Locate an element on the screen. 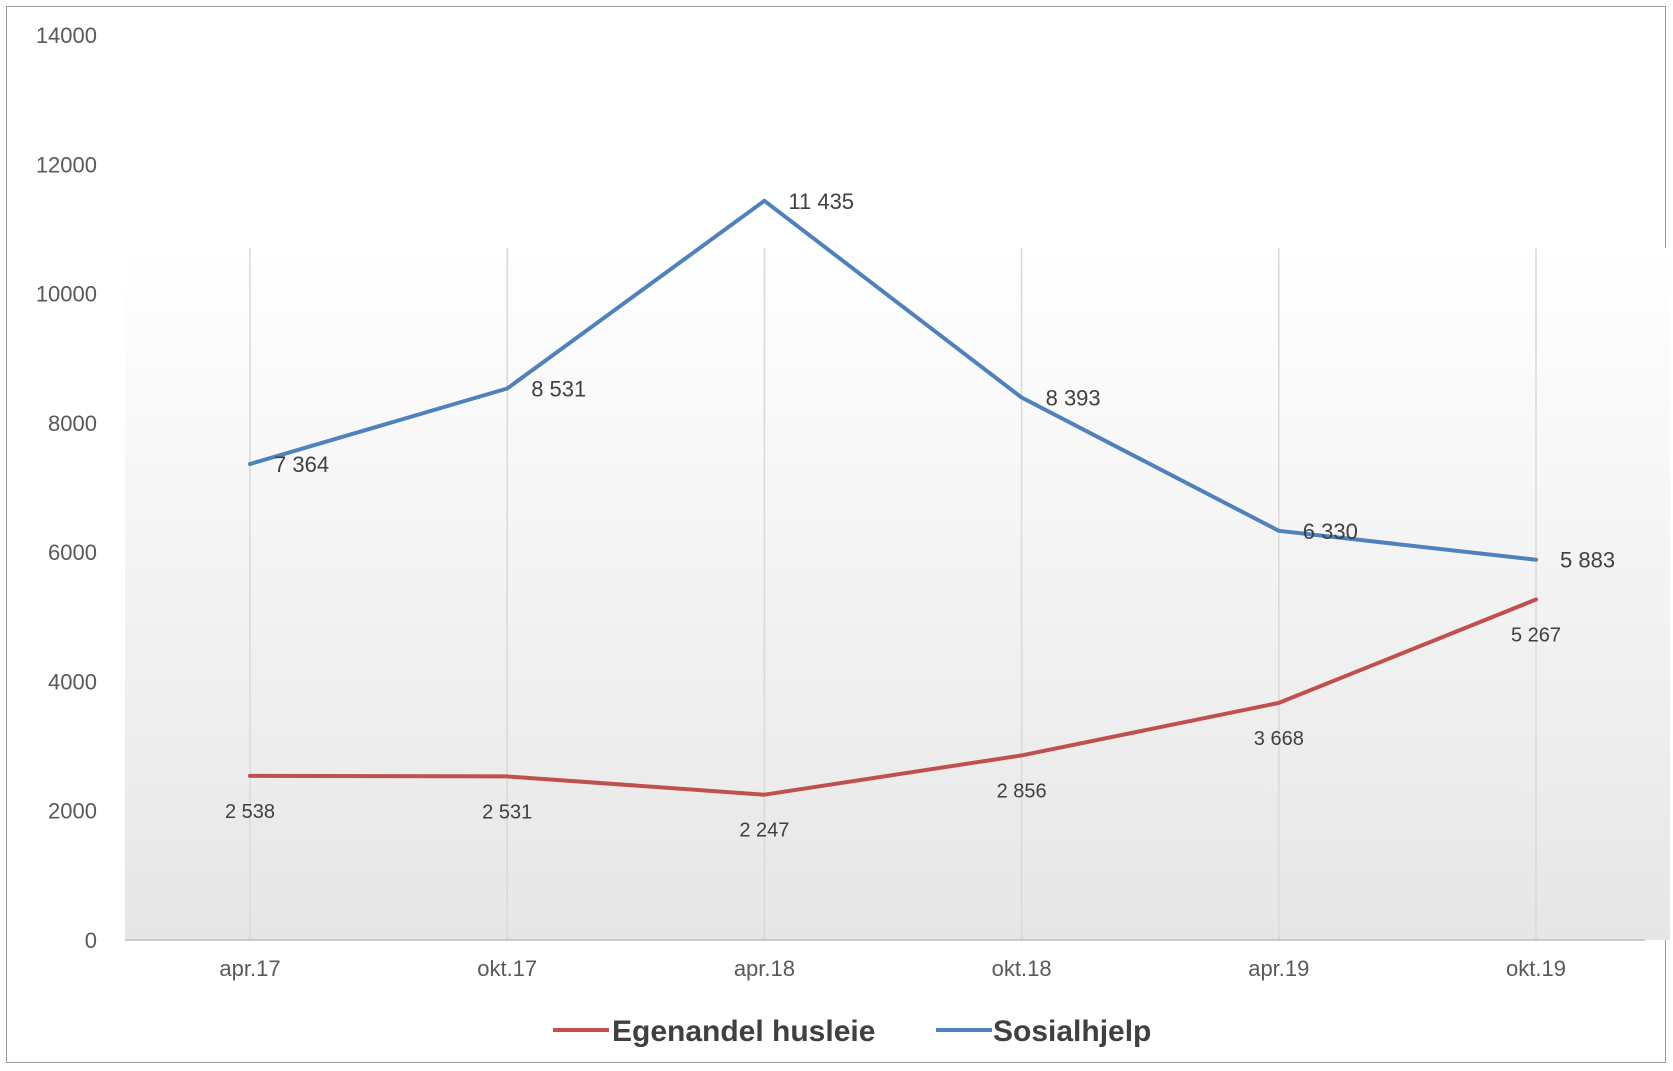 This screenshot has width=1673, height=1071. x-tick-label: apr.19 is located at coordinates (1278, 968).